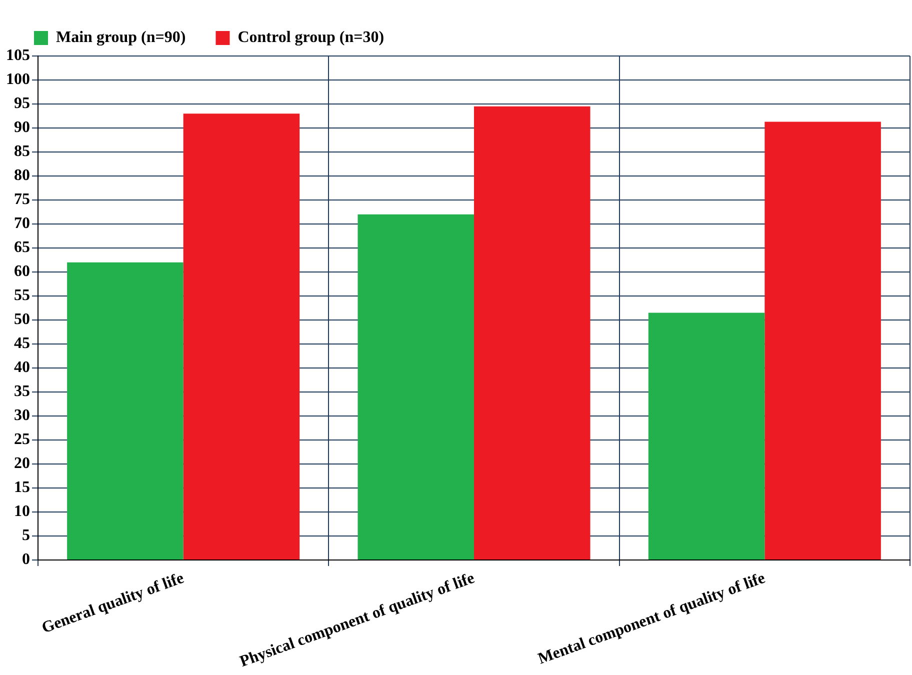 The image size is (912, 675). Describe the element at coordinates (121, 37) in the screenshot. I see `legend-label: Main group (n=90)` at that location.